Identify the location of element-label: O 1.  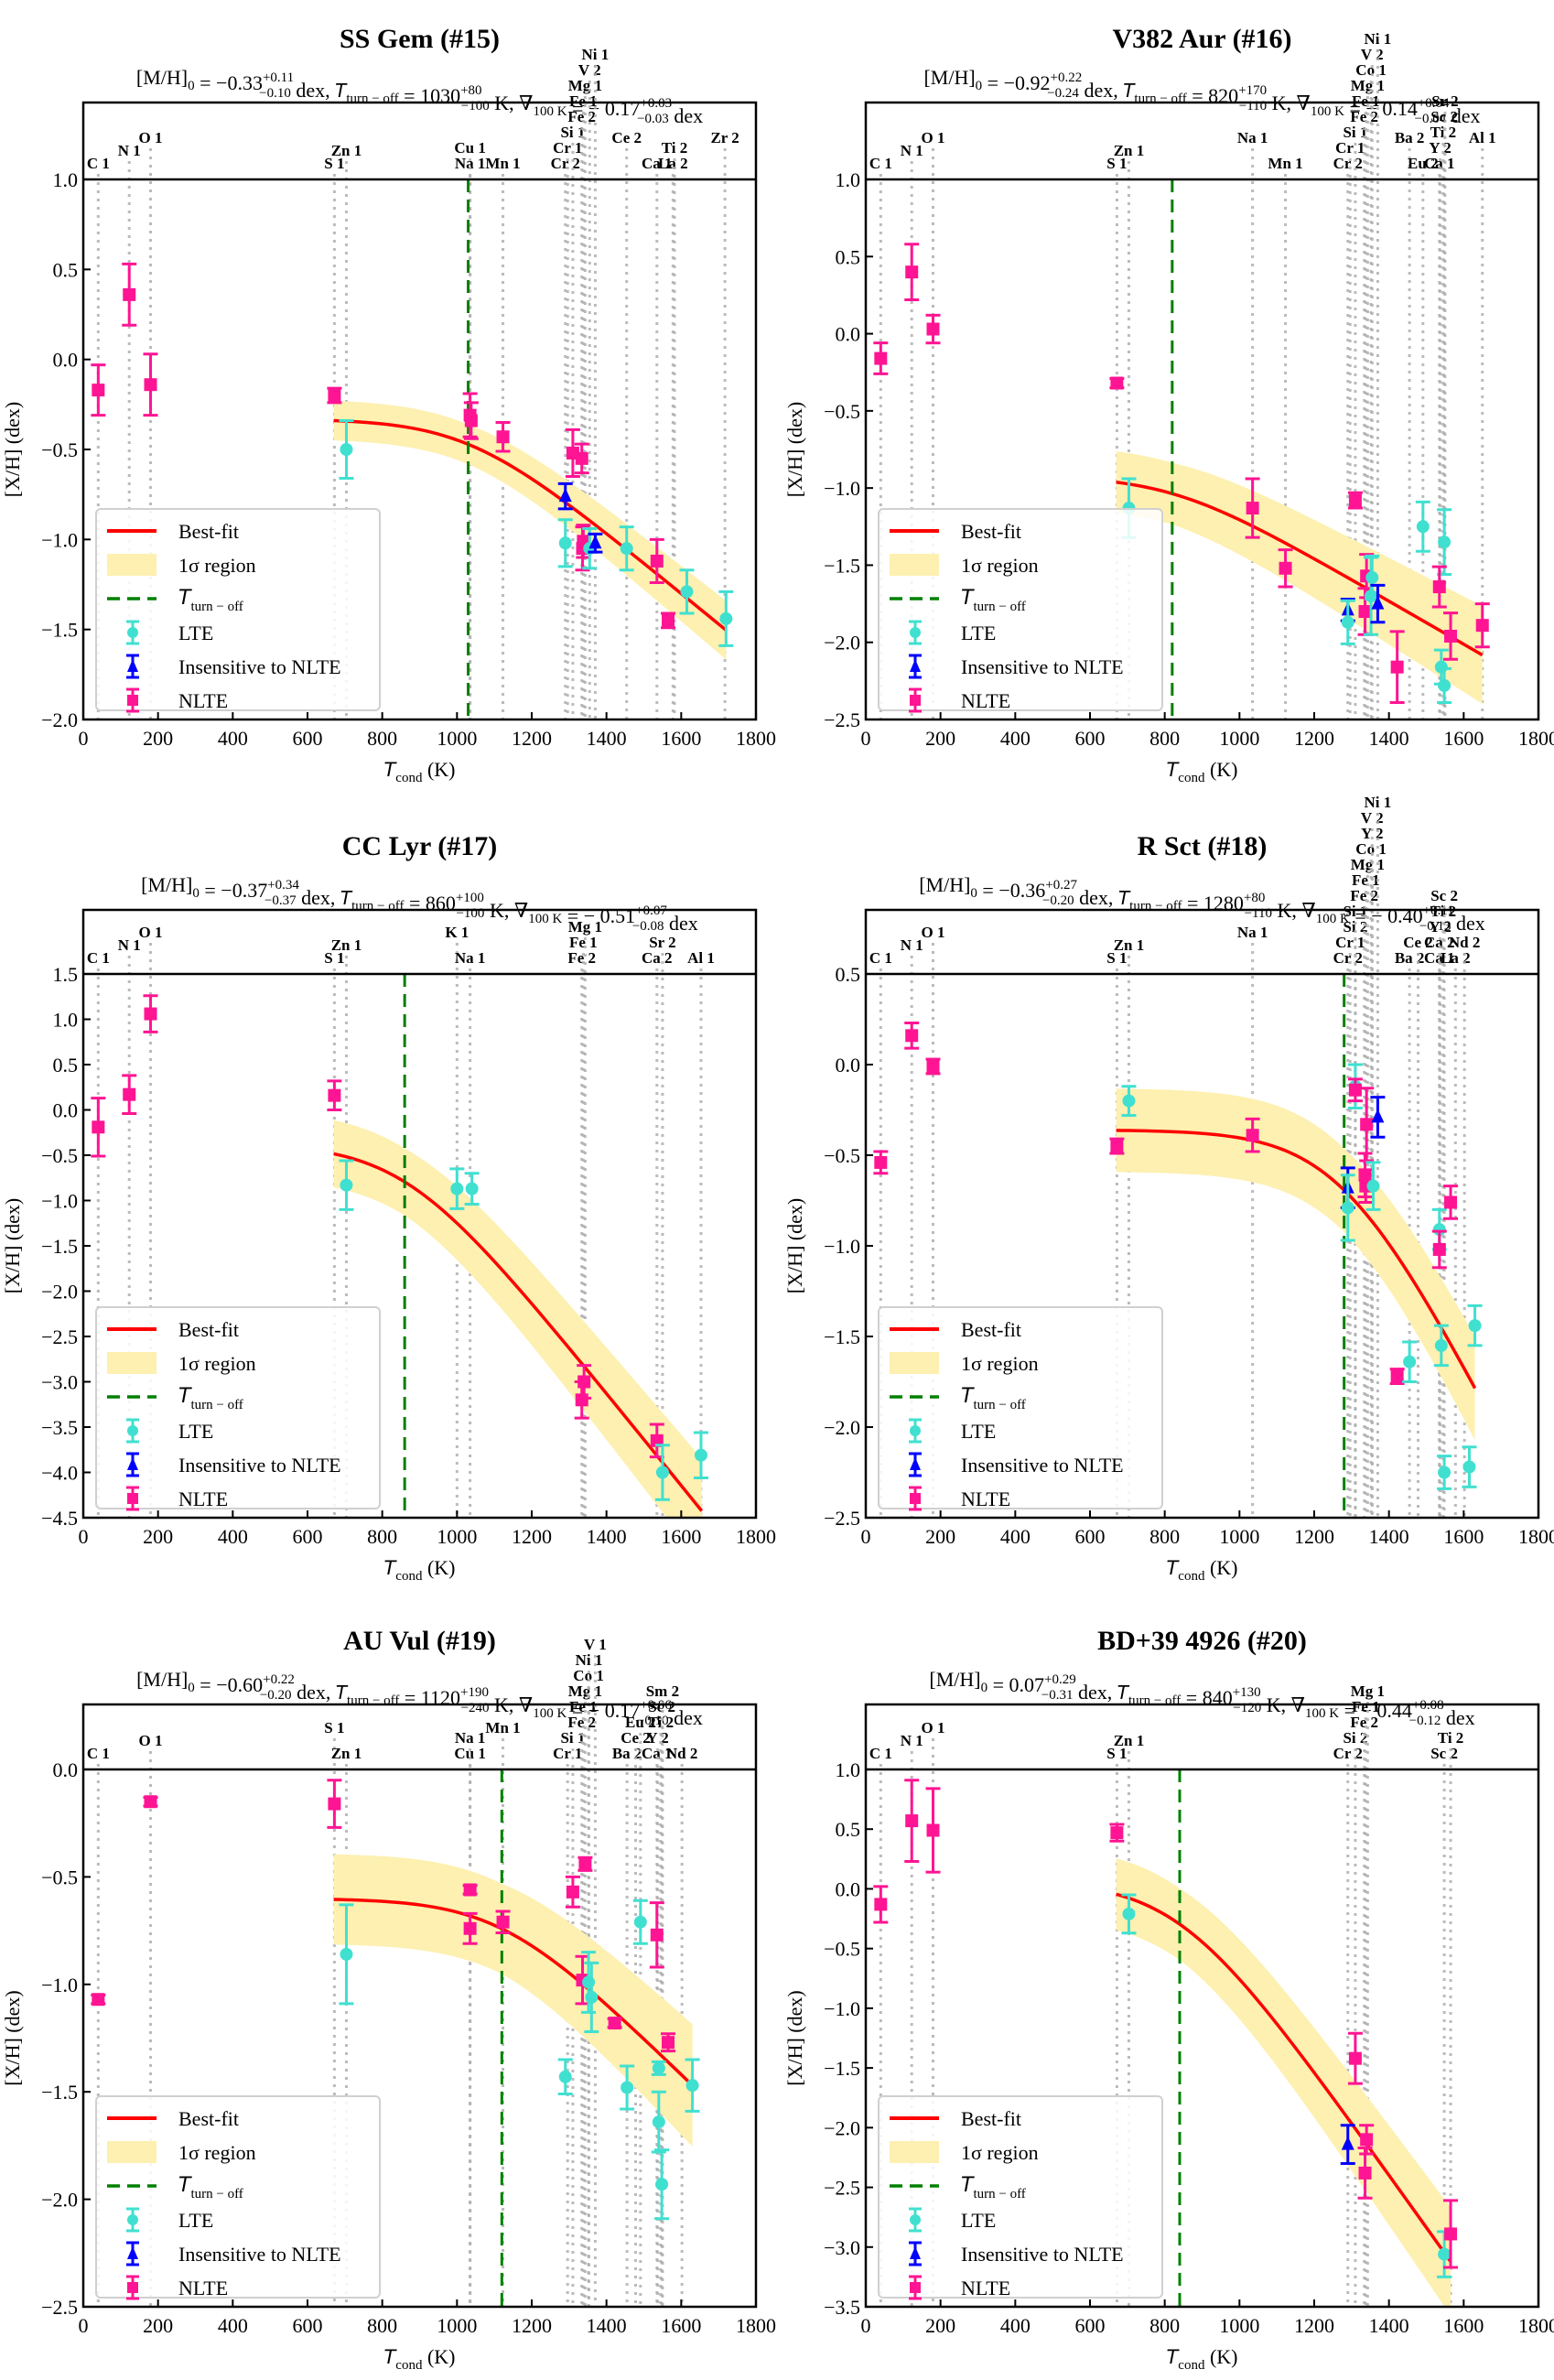
(151, 1740).